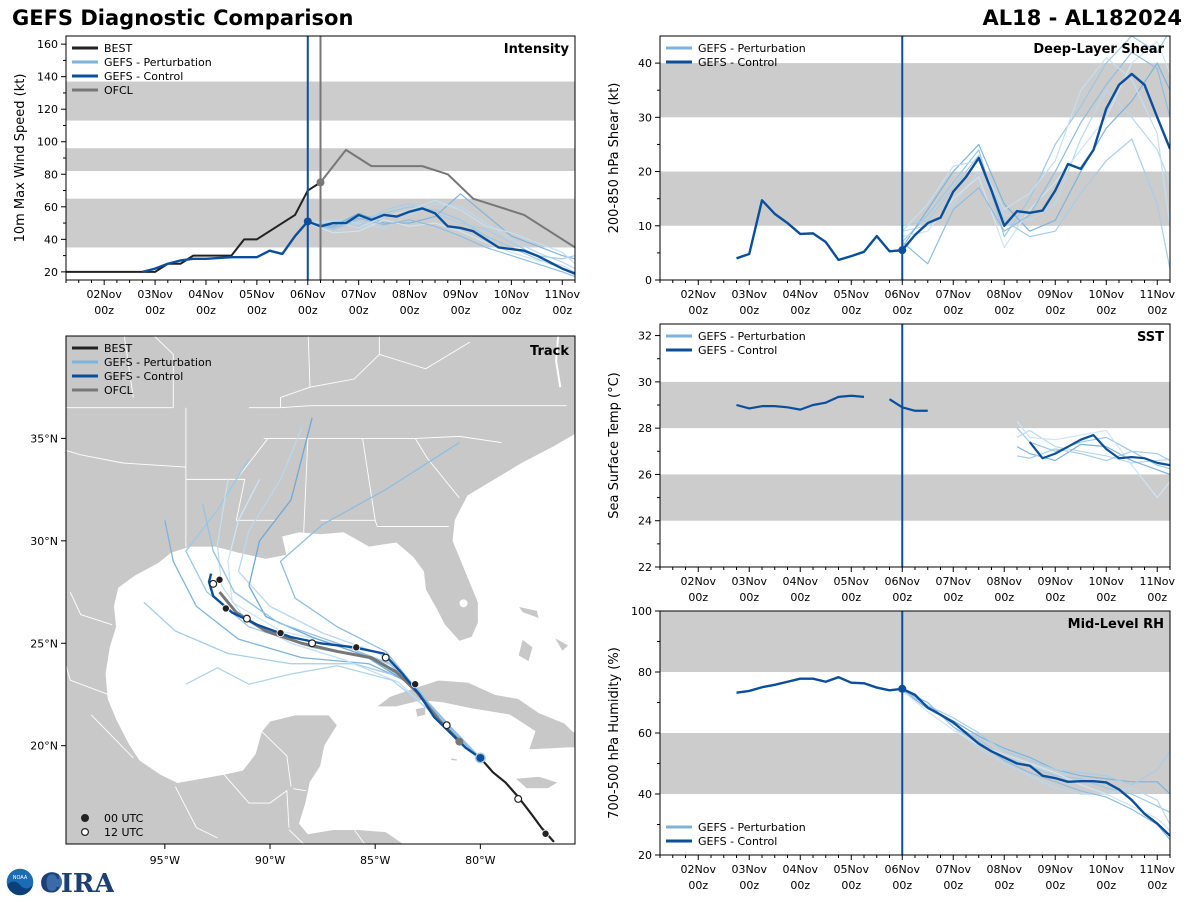 This screenshot has height=902, width=1200. What do you see at coordinates (52, 882) in the screenshot?
I see `globe-icon` at bounding box center [52, 882].